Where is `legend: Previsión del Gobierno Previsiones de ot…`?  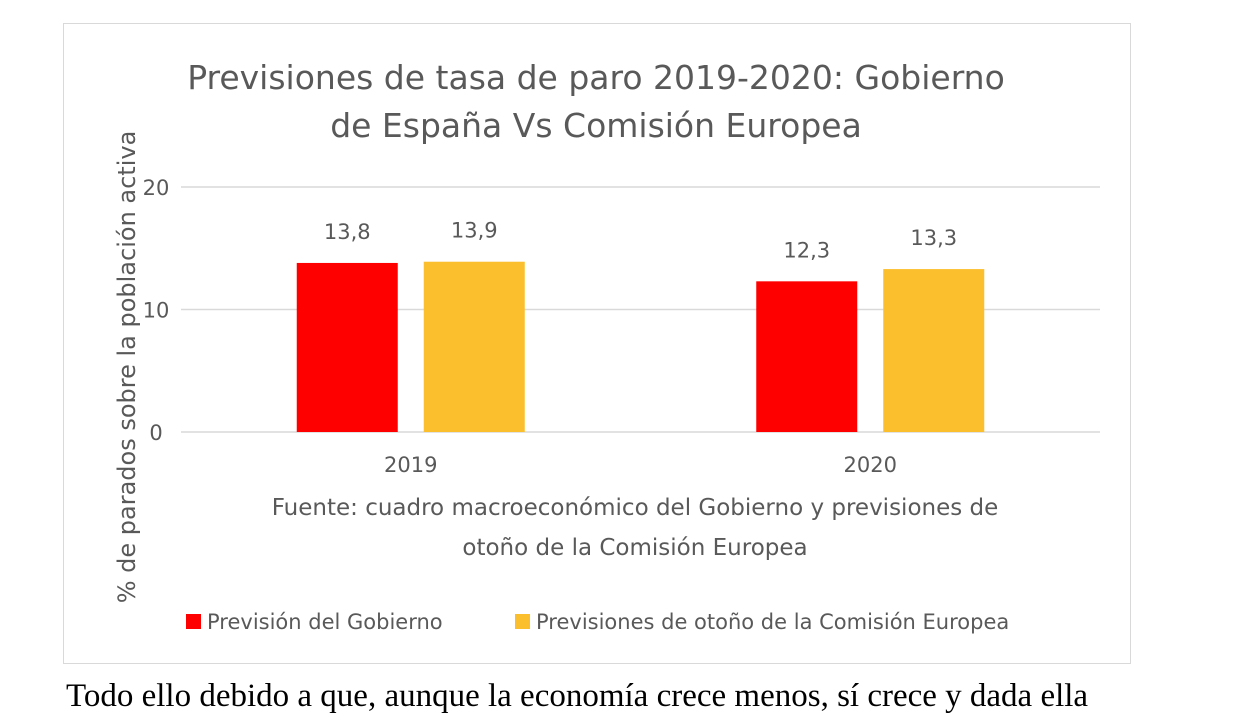 legend: Previsión del Gobierno Previsiones de ot… is located at coordinates (597, 622).